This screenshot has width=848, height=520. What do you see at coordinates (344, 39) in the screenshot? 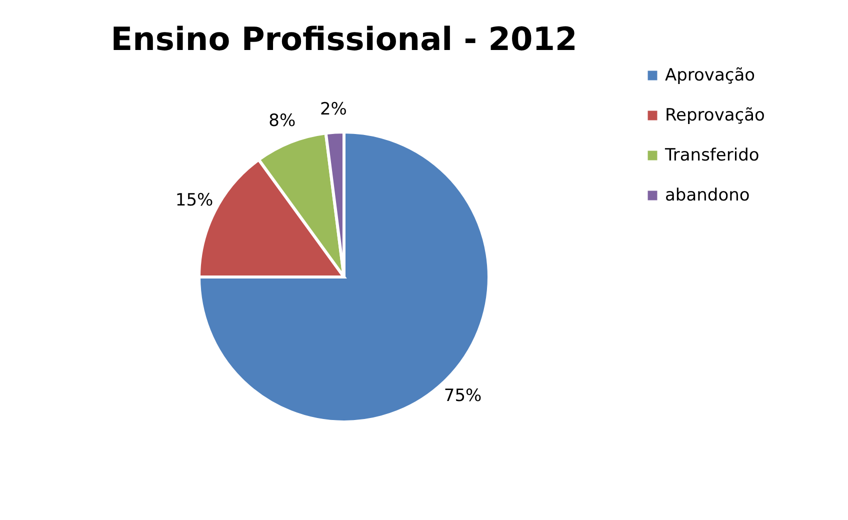
I see `chart-title: Ensino Profissional - 2012` at bounding box center [344, 39].